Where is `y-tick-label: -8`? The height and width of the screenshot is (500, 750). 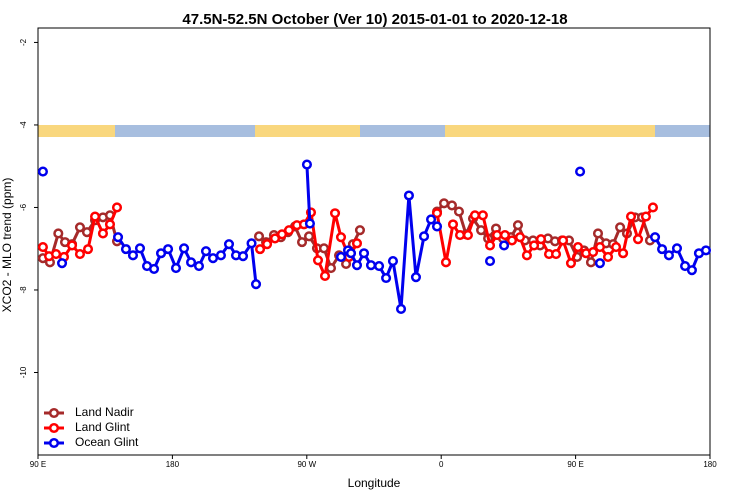 y-tick-label: -8 is located at coordinates (23, 290).